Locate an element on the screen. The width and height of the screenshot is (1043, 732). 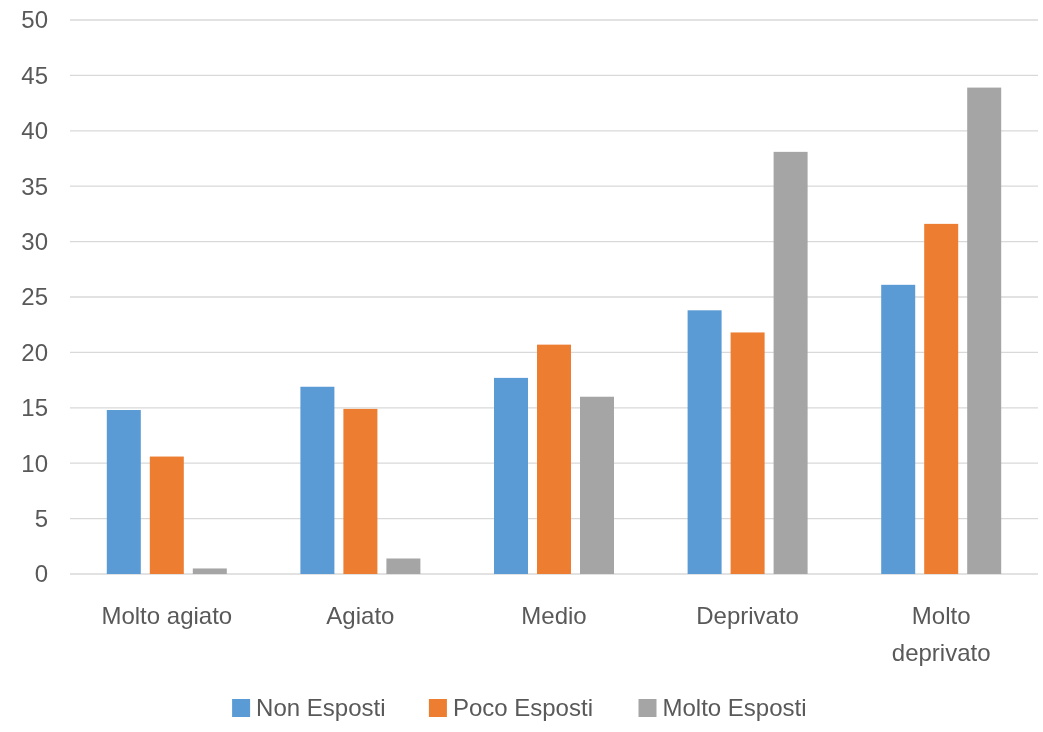
x-tick-label: Molto deprivato is located at coordinates (941, 634).